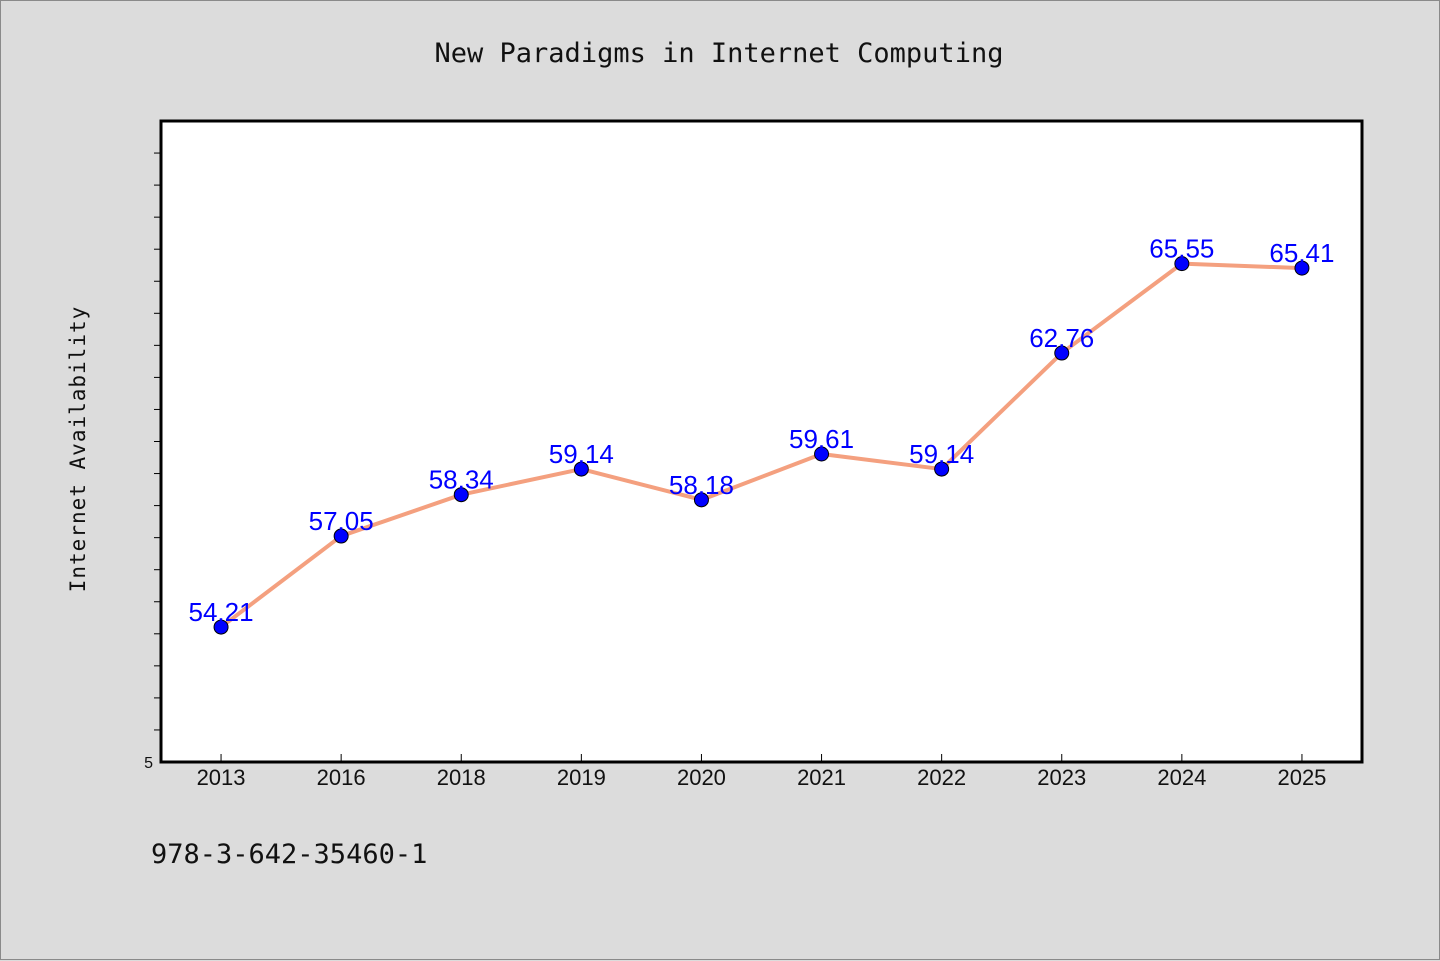  I want to click on y-tick-label: 5, so click(148, 763).